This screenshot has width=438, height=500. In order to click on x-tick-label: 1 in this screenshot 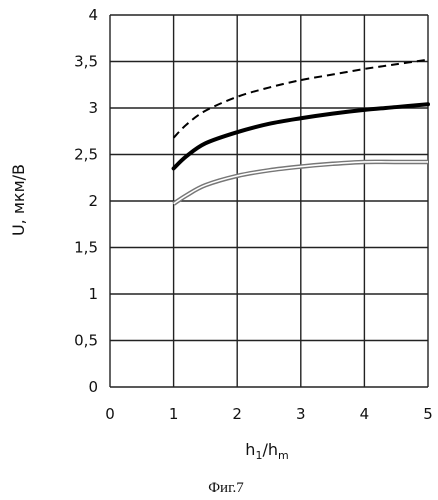, I will do `click(174, 414)`.